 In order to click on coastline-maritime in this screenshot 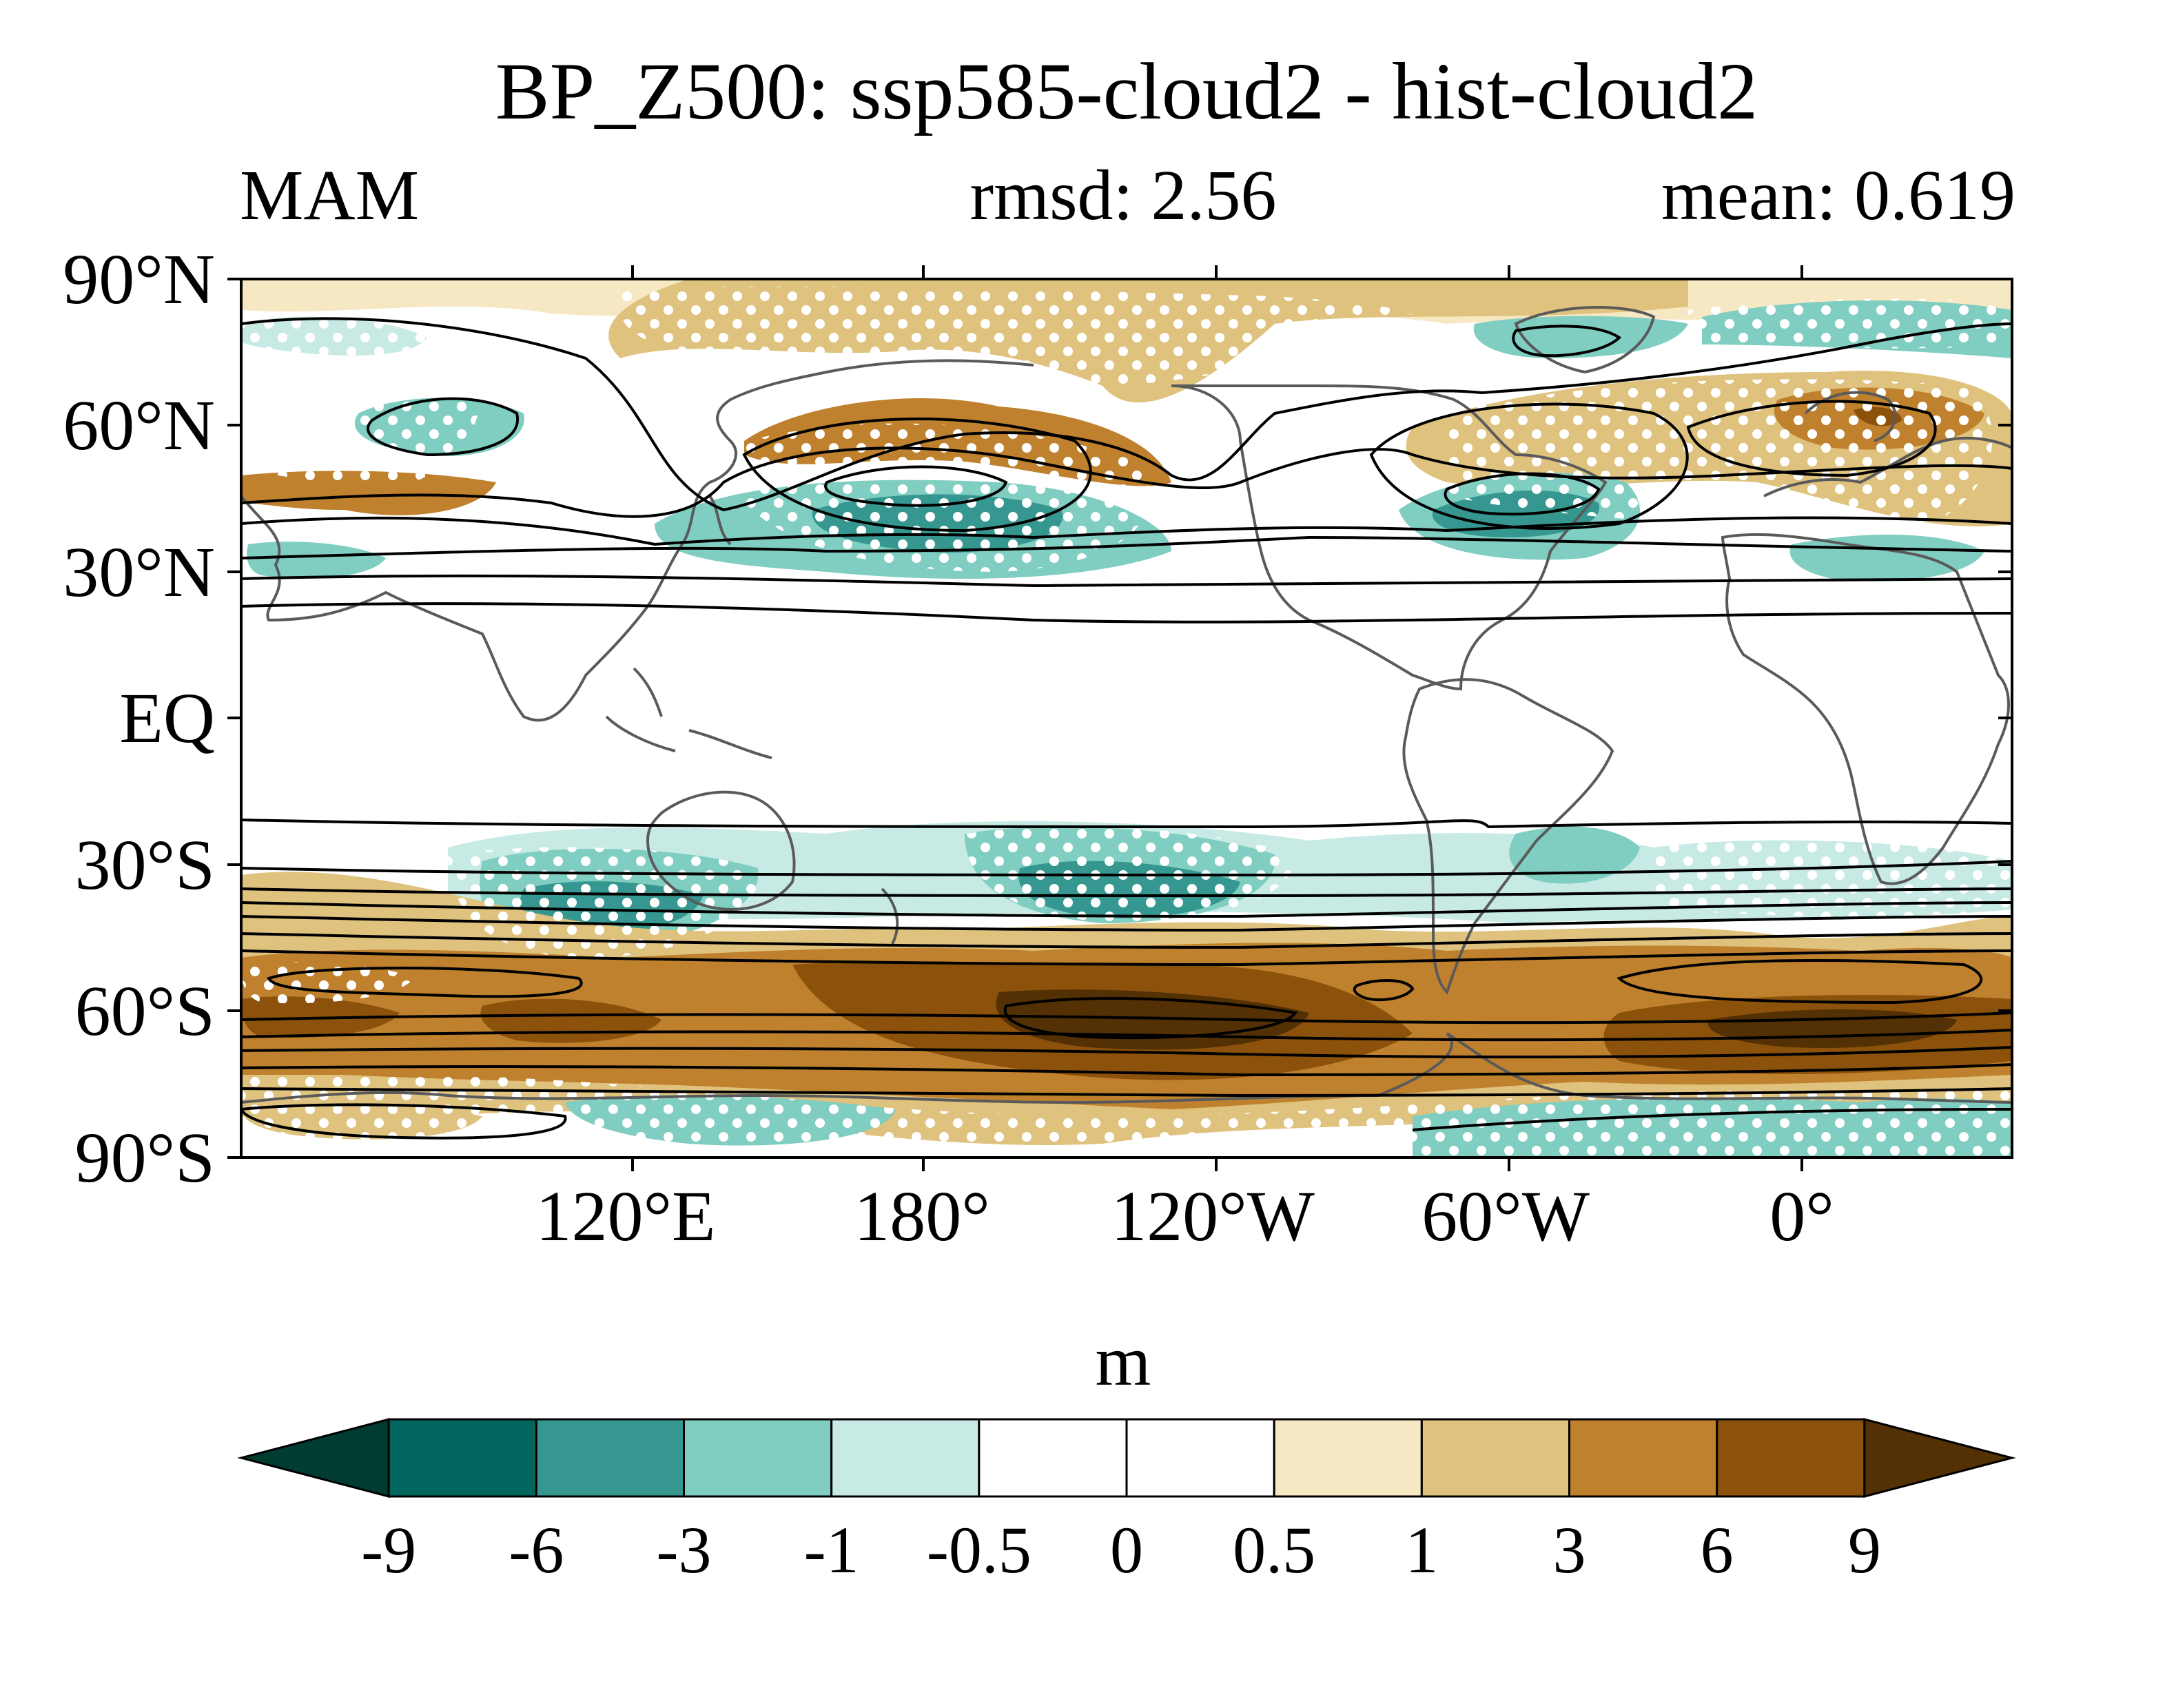, I will do `click(688, 713)`.